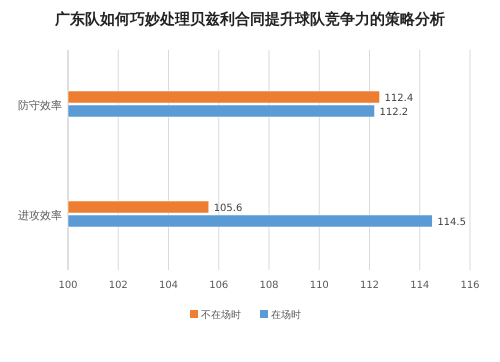  What do you see at coordinates (40, 105) in the screenshot?
I see `y-tick-label: 防守效率` at bounding box center [40, 105].